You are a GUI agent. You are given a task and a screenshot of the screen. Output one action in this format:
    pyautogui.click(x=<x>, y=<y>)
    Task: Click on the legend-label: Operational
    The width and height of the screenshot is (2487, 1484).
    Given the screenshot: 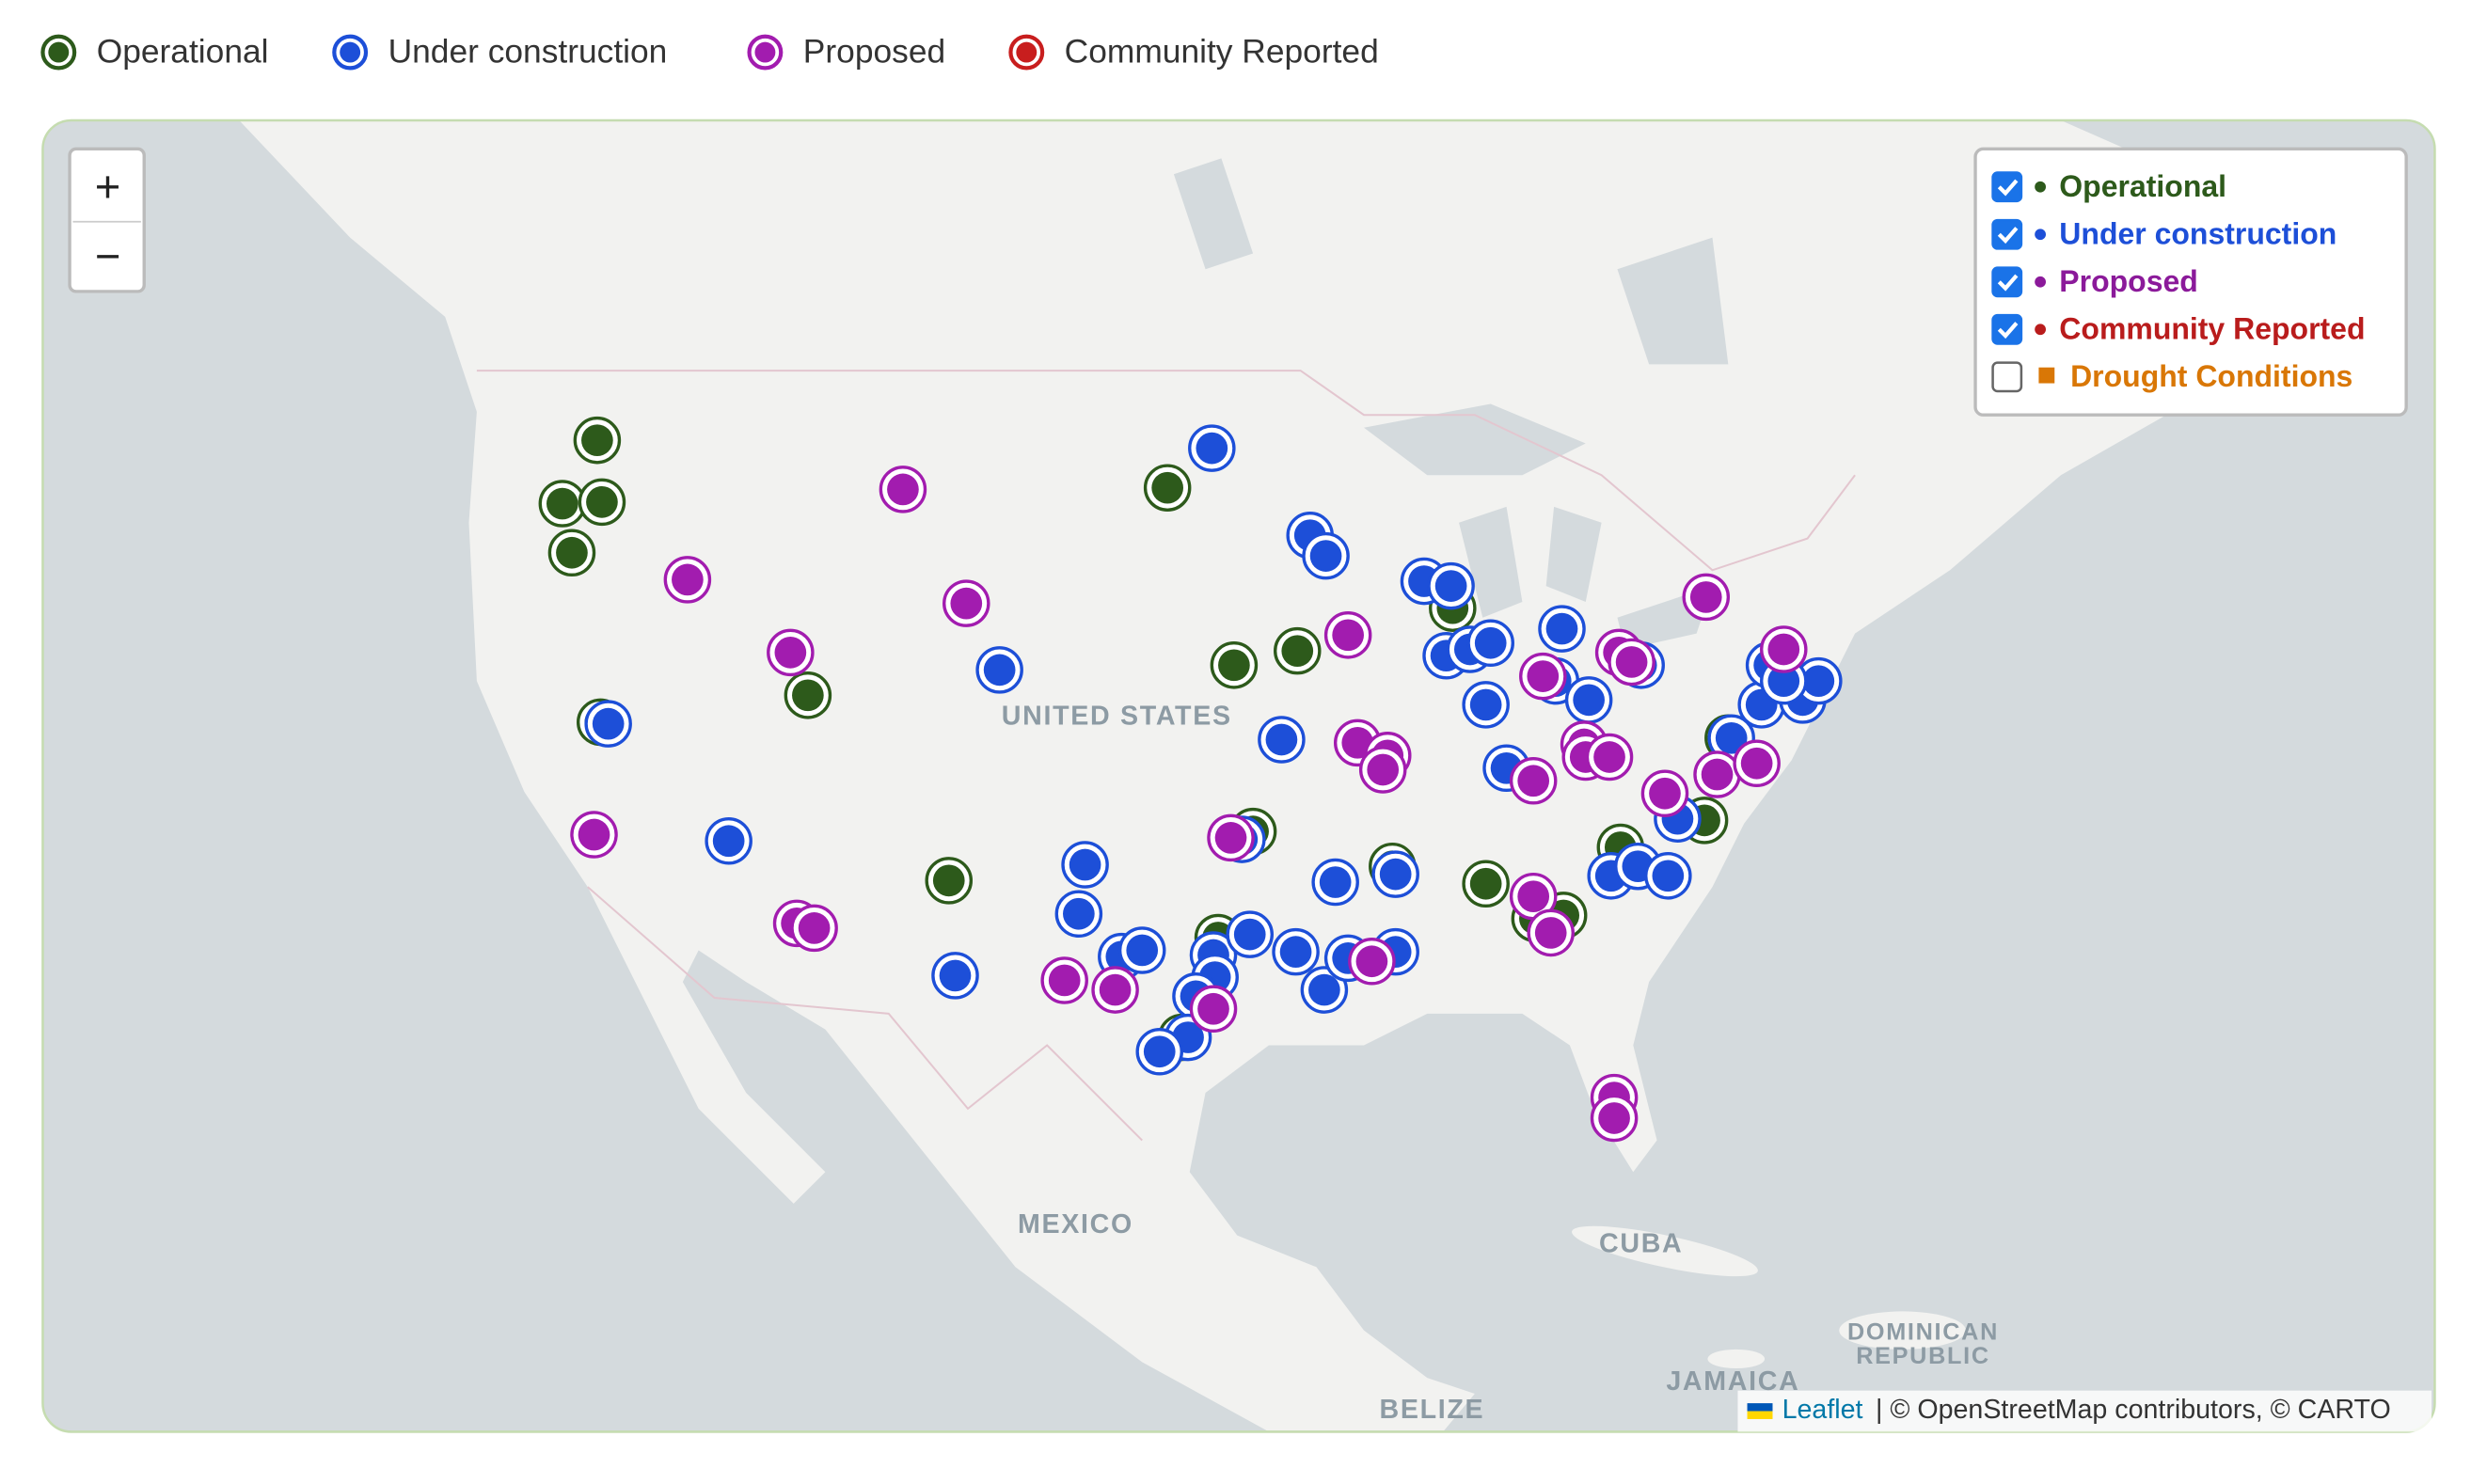 What is the action you would take?
    pyautogui.click(x=183, y=52)
    